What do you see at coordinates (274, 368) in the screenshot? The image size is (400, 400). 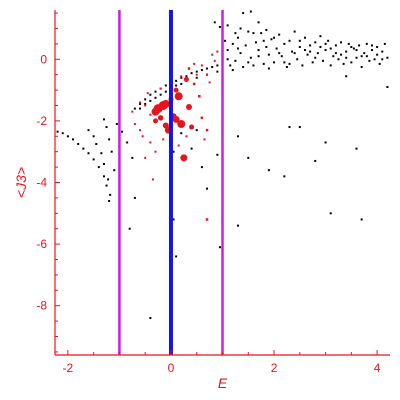 I see `x-tick-label: 2` at bounding box center [274, 368].